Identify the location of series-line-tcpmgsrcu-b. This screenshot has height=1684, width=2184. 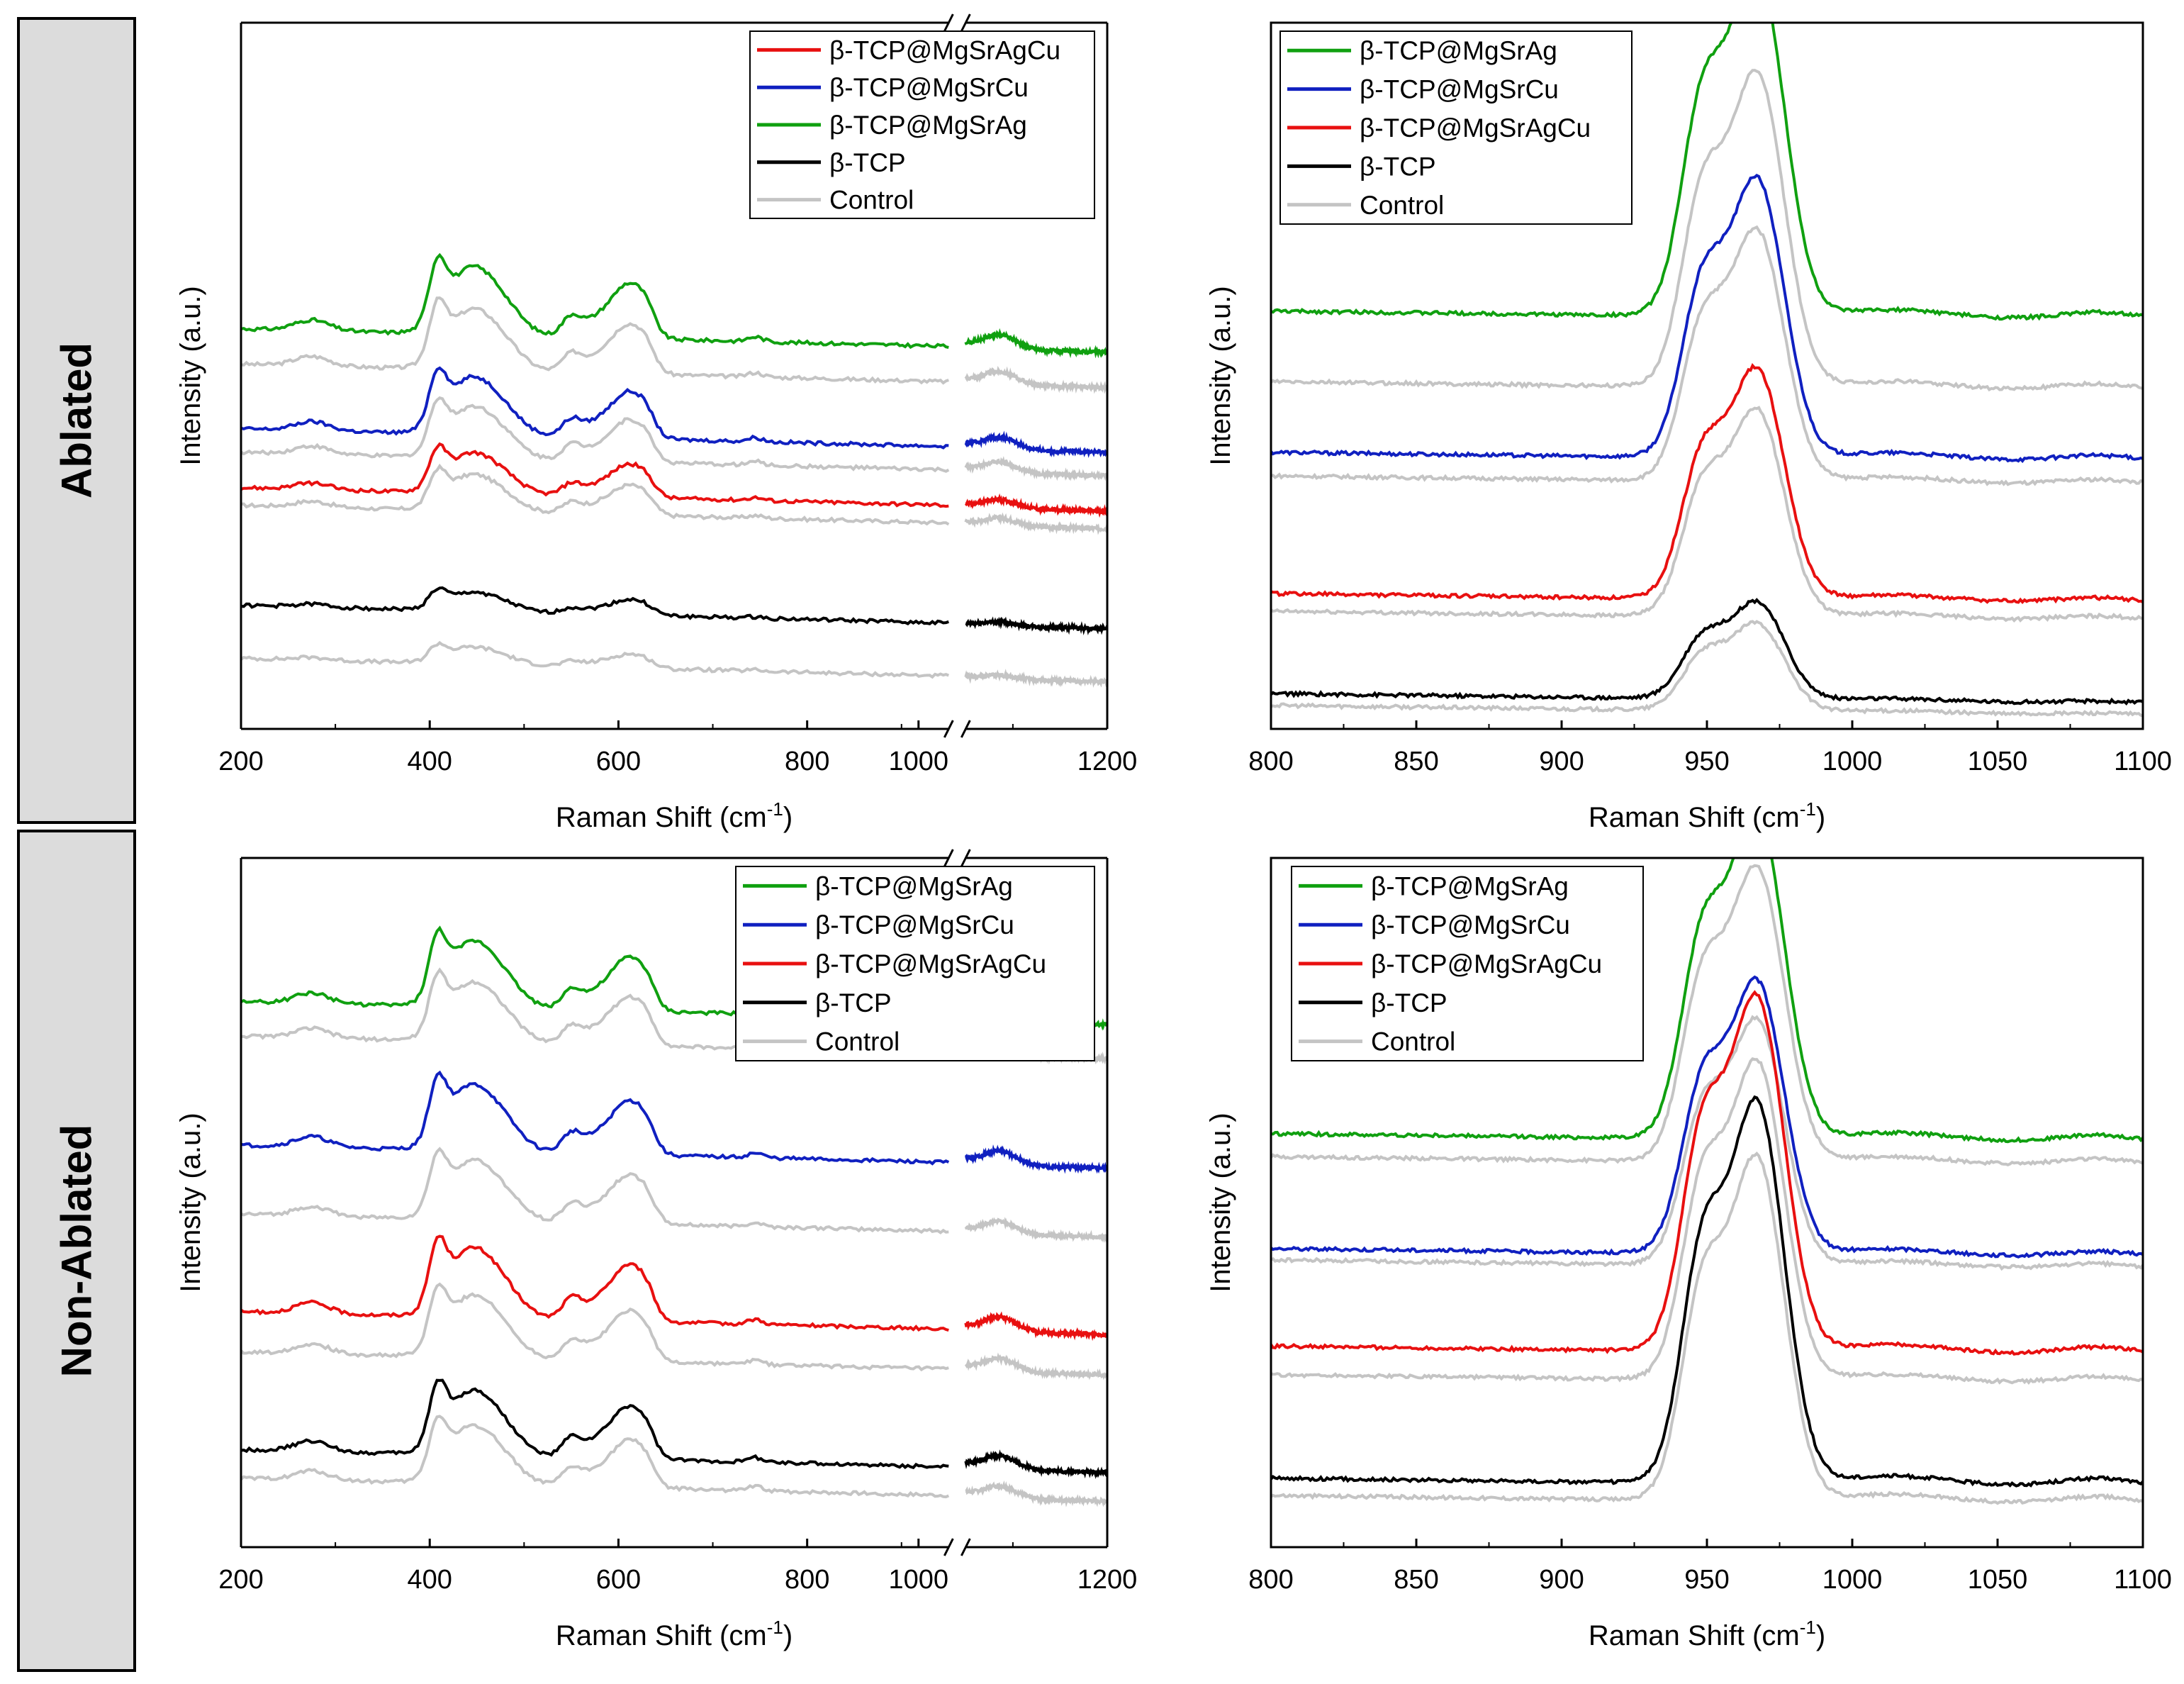
(1035, 444).